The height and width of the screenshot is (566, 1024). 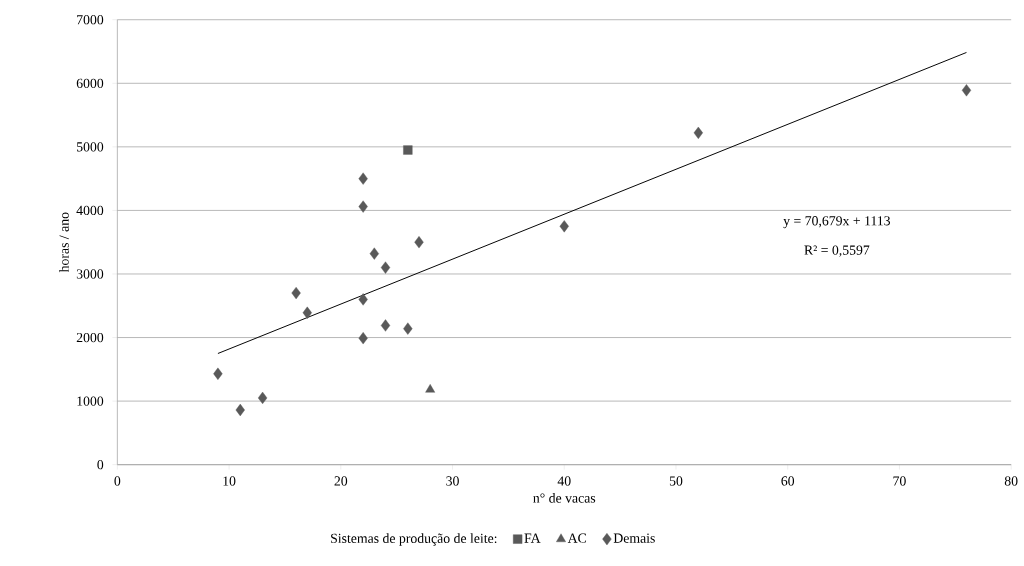 What do you see at coordinates (90, 401) in the screenshot?
I see `y-tick-label: 1000` at bounding box center [90, 401].